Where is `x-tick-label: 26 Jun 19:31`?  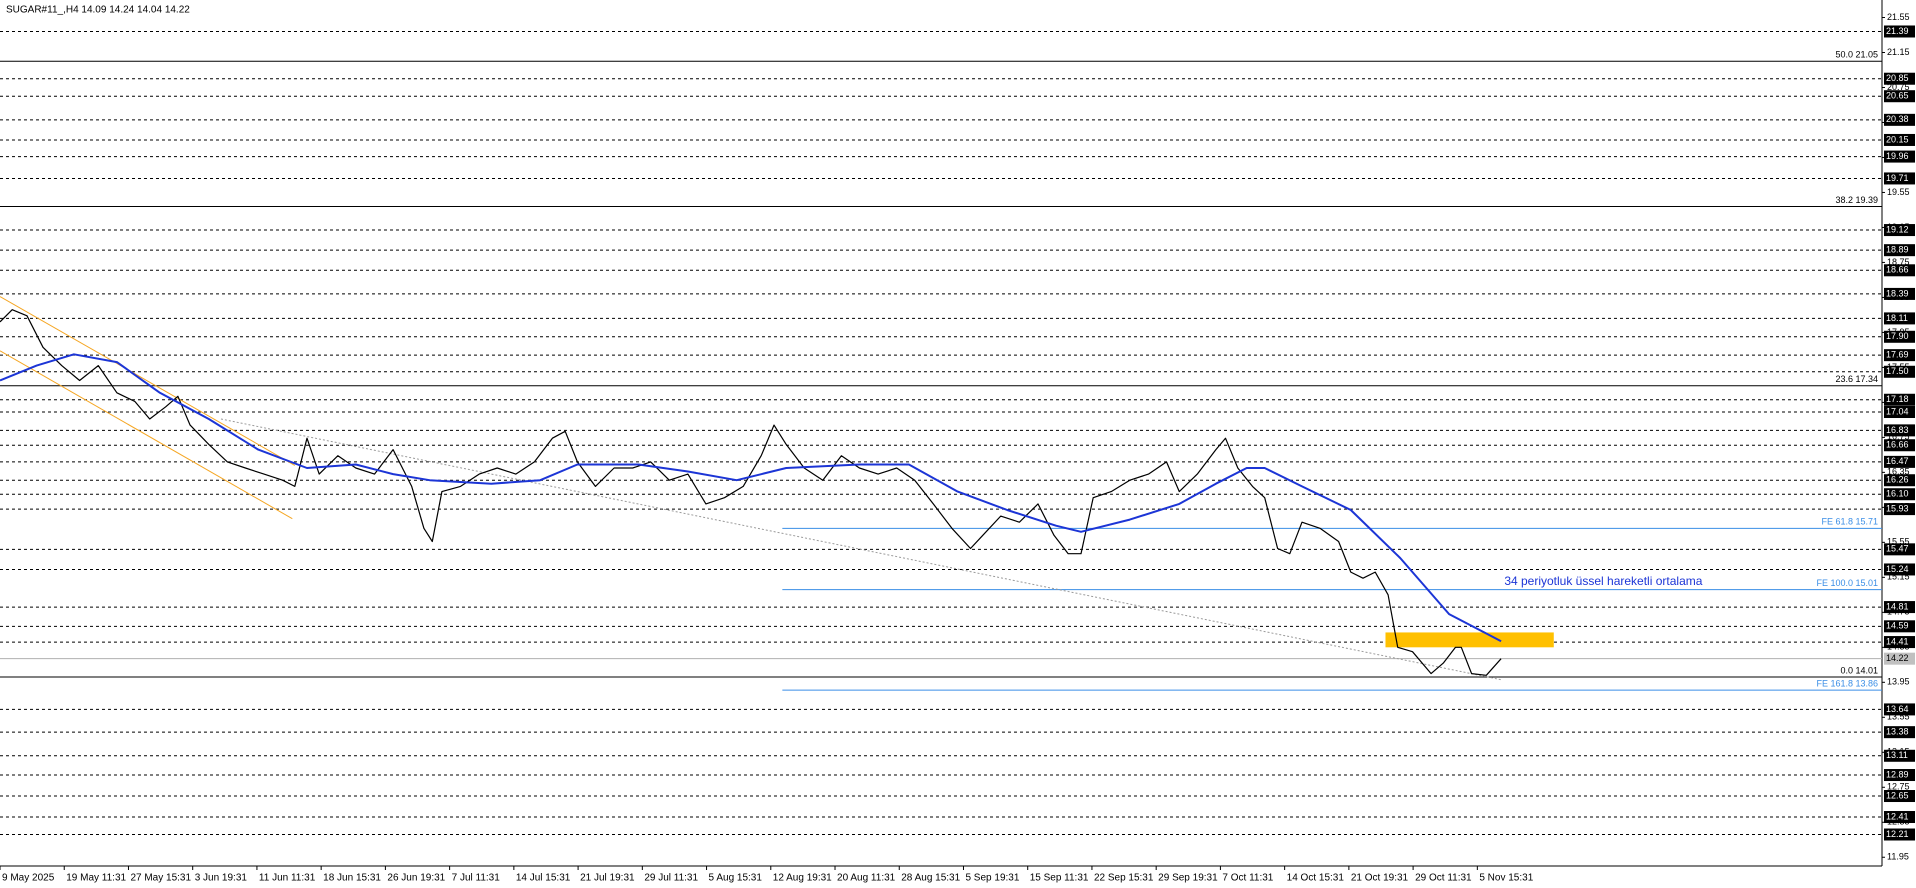
x-tick-label: 26 Jun 19:31 is located at coordinates (416, 878).